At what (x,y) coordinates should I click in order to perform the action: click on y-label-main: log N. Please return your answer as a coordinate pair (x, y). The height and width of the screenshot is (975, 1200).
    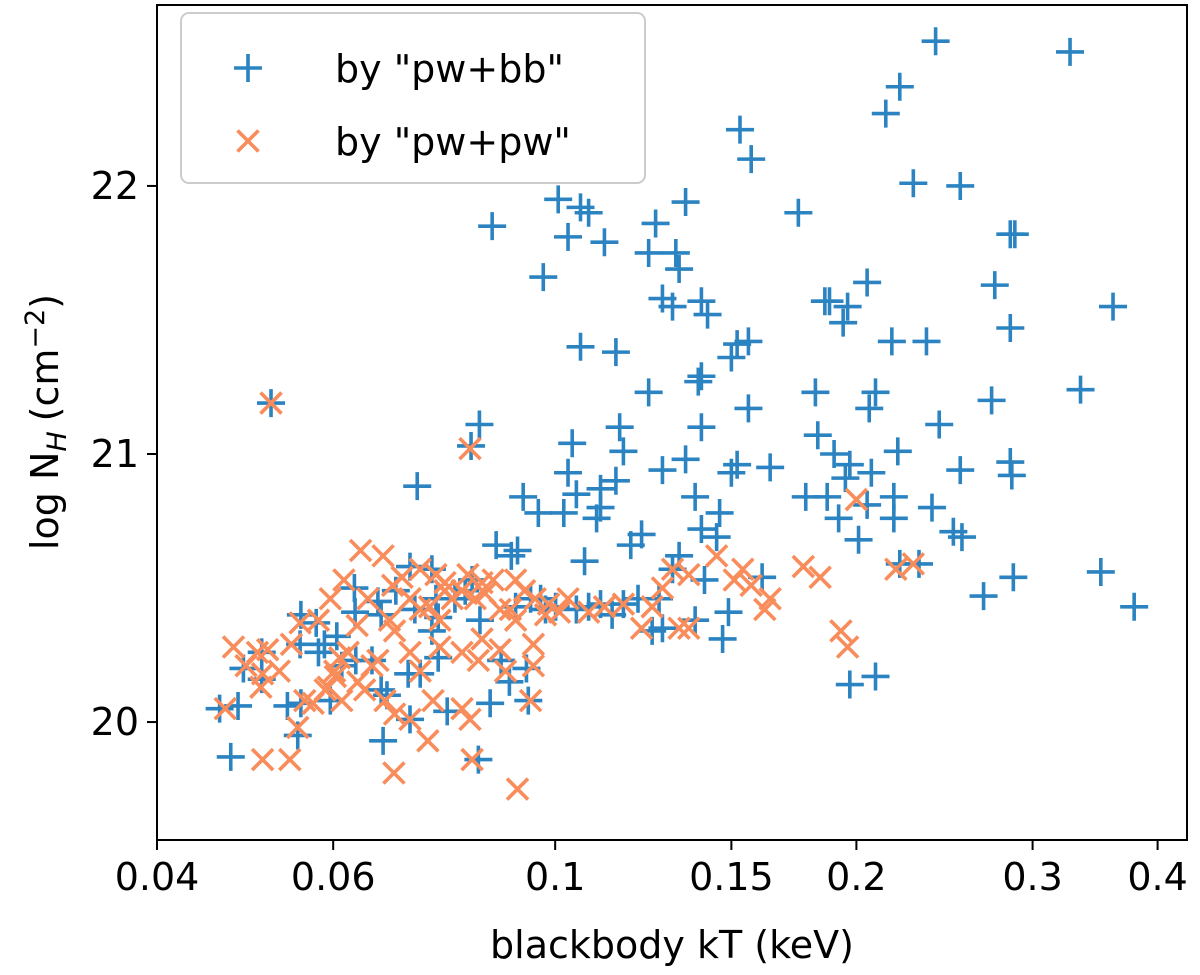
    Looking at the image, I should click on (45, 501).